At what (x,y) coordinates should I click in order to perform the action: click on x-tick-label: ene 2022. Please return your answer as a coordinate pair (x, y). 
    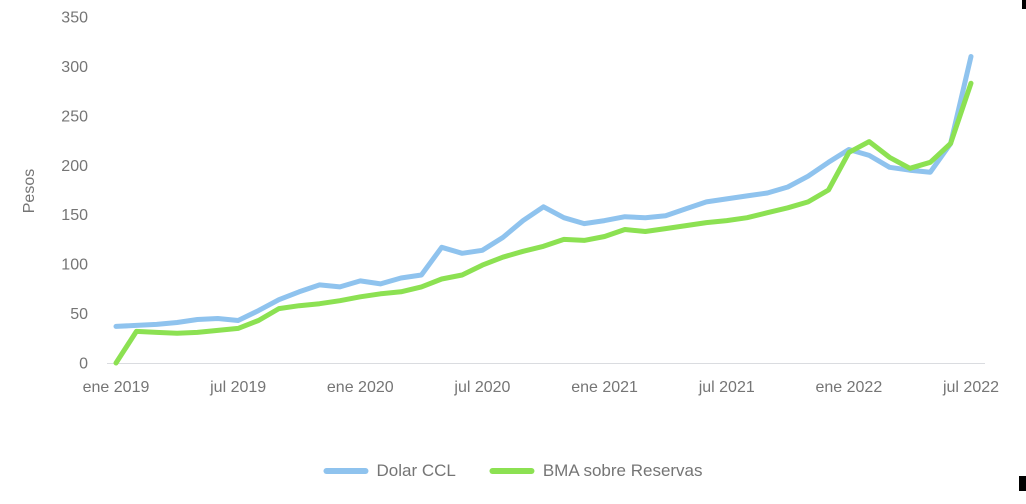
    Looking at the image, I should click on (848, 387).